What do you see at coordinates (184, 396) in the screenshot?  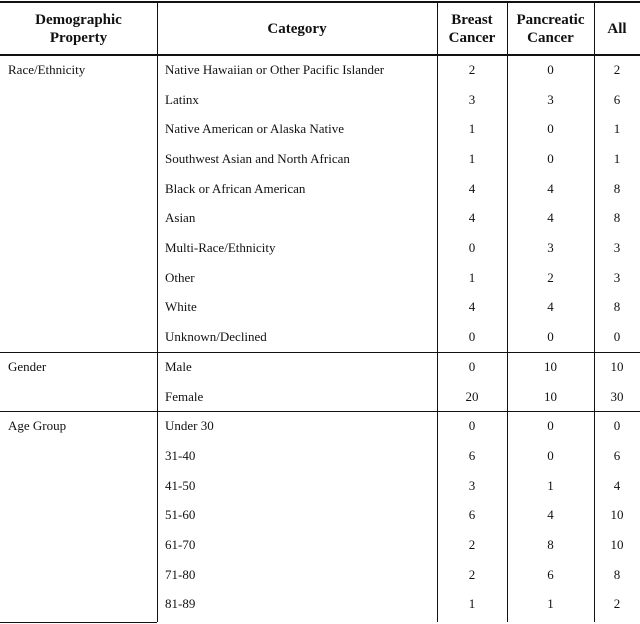 I see `category-cell: Female` at bounding box center [184, 396].